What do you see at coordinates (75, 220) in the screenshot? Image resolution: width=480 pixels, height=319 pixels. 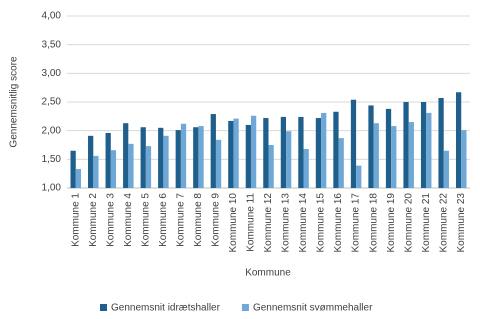 I see `x-tick-label: Kommune 1` at bounding box center [75, 220].